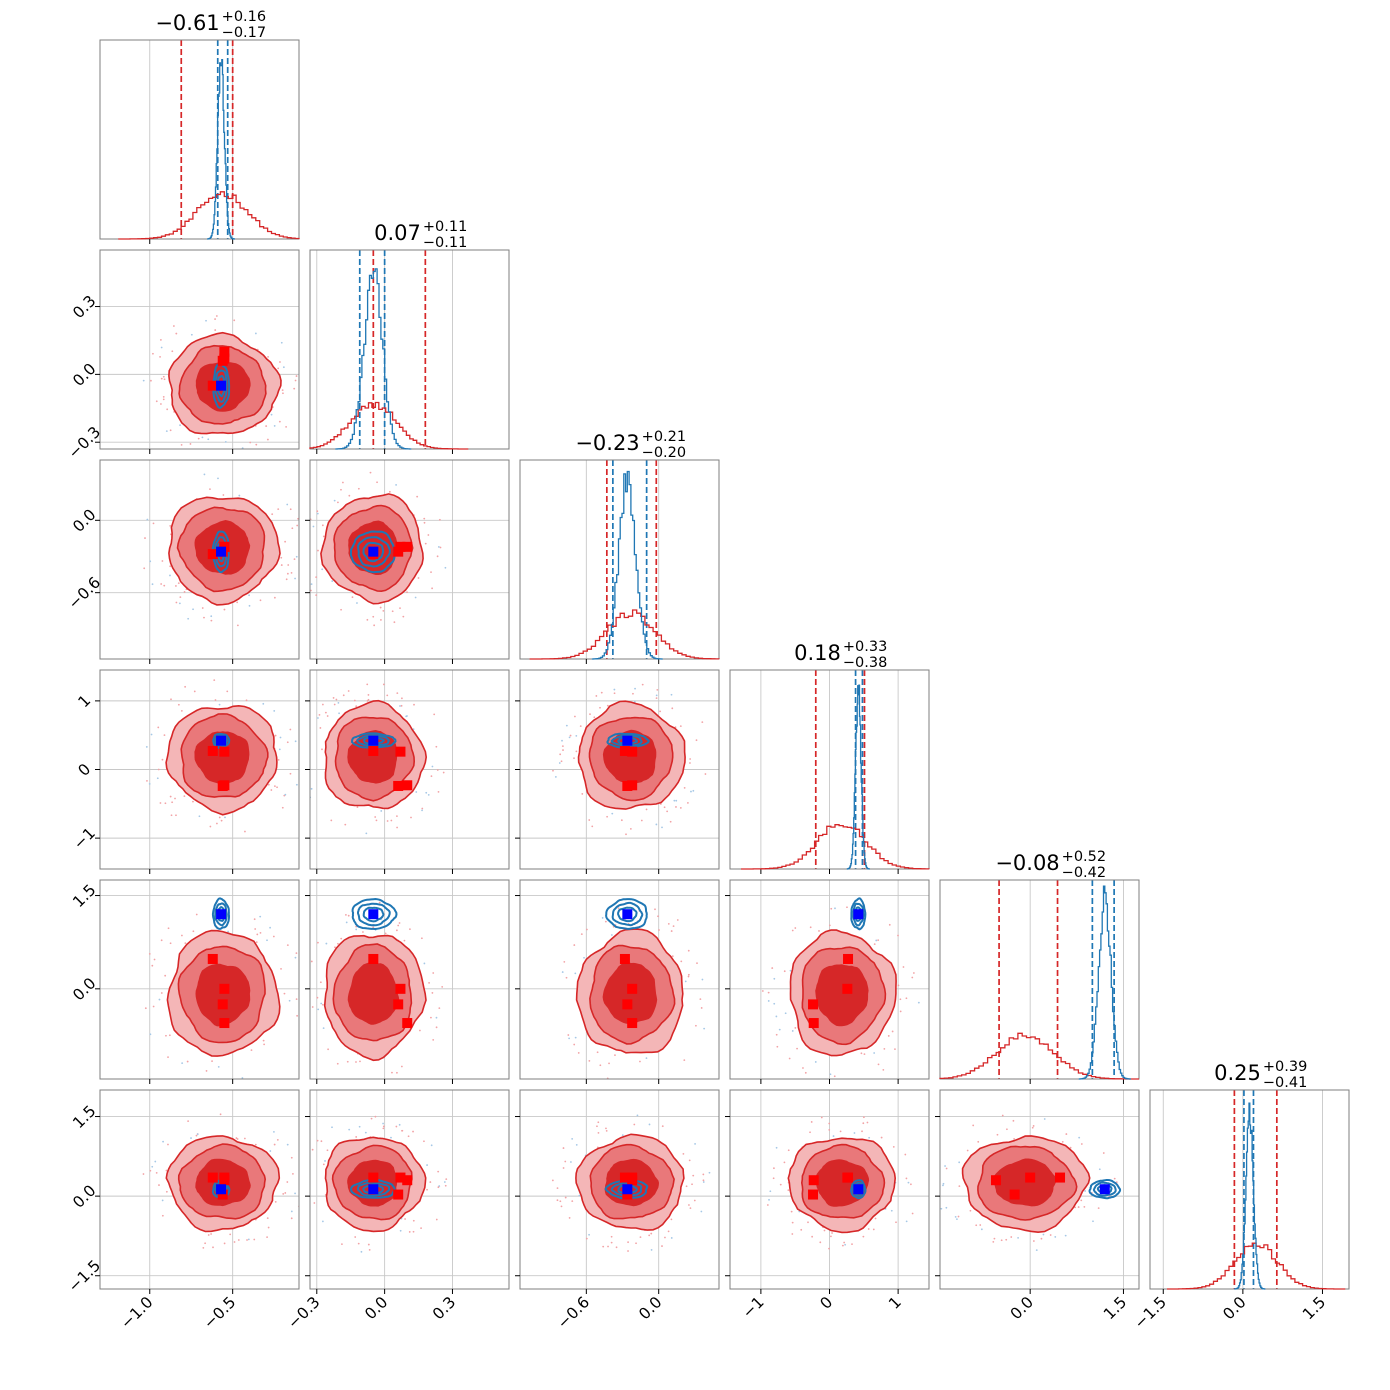 The height and width of the screenshot is (1390, 1390). Describe the element at coordinates (85, 701) in the screenshot. I see `y-tick-label: 1` at that location.